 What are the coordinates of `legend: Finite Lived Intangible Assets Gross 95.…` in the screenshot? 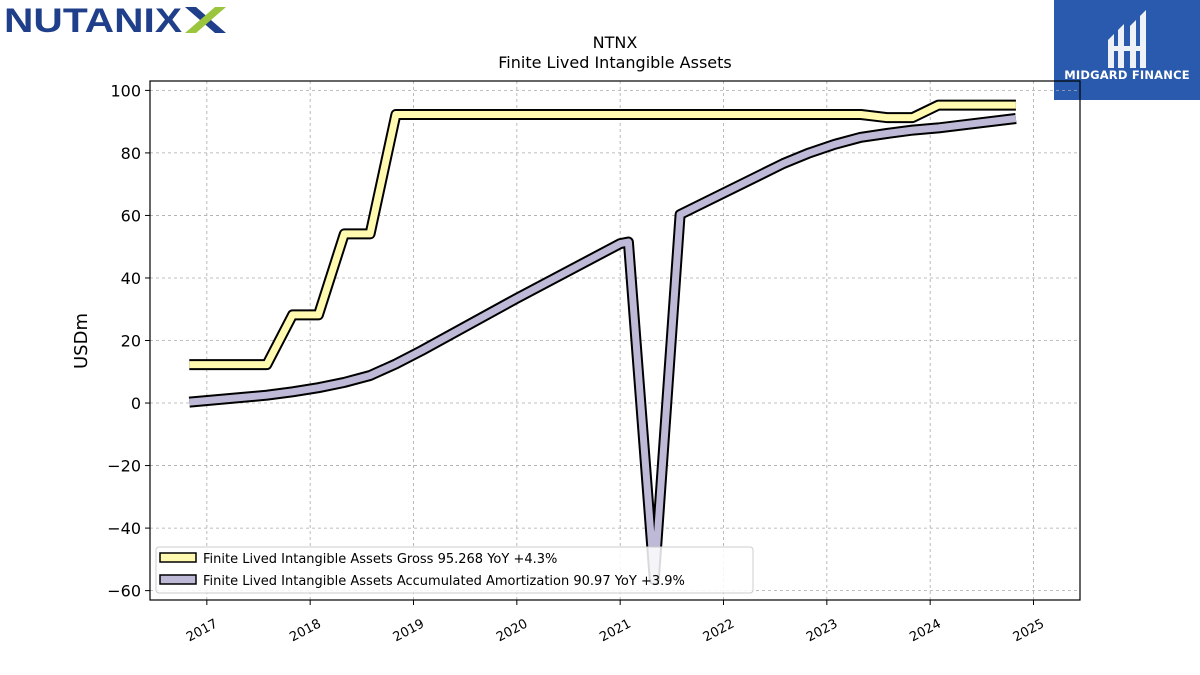 It's located at (454, 570).